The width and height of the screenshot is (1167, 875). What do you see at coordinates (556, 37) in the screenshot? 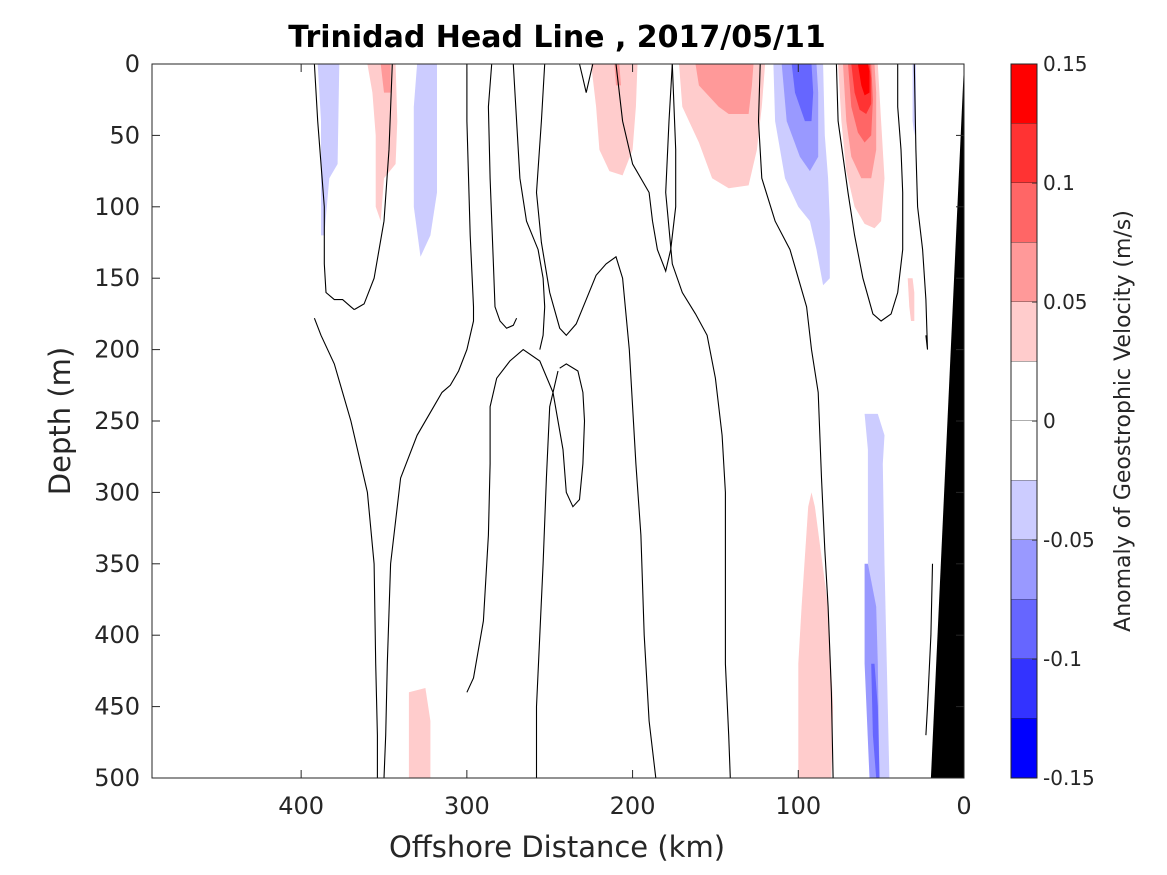
I see `chart-title: Trinidad Head Line , 2017/05/11` at bounding box center [556, 37].